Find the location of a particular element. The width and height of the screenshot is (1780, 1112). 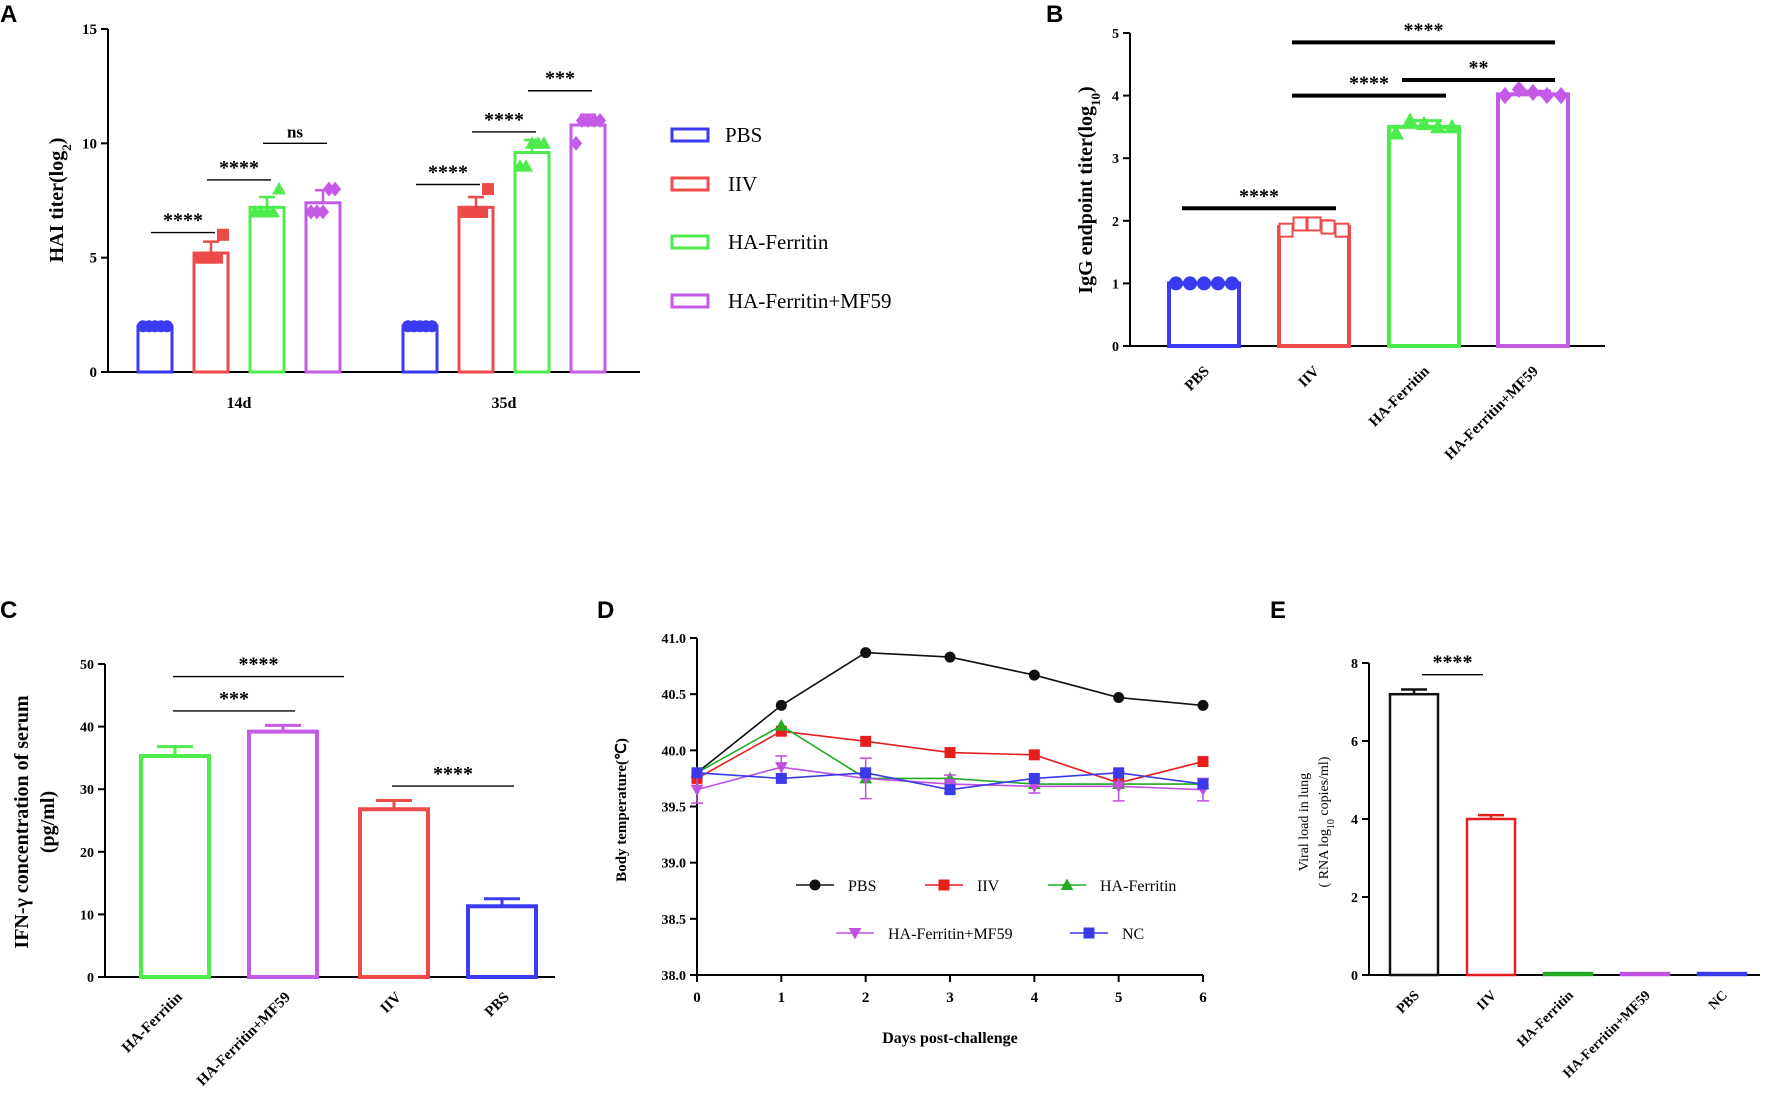

y-tick-label: 38.5 is located at coordinates (674, 920).